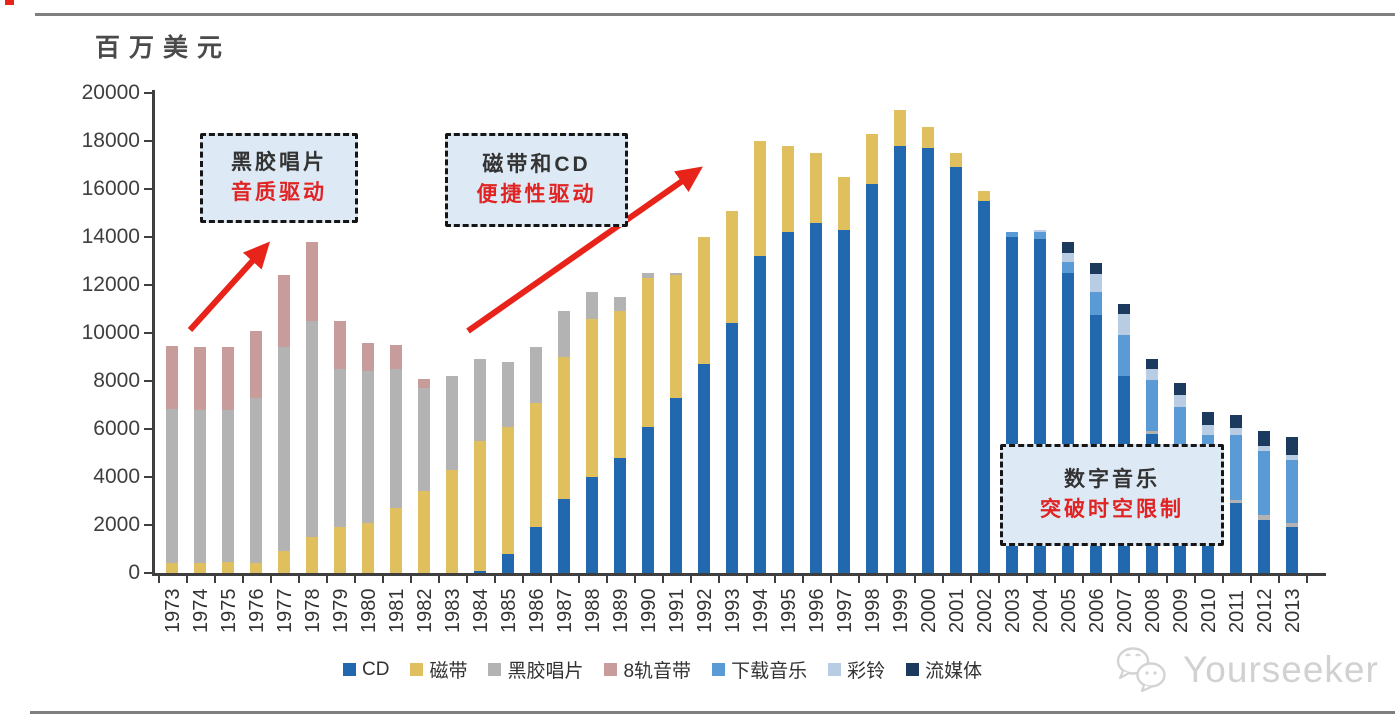  What do you see at coordinates (508, 394) in the screenshot?
I see `bar-segment-1985-黑胶唱片` at bounding box center [508, 394].